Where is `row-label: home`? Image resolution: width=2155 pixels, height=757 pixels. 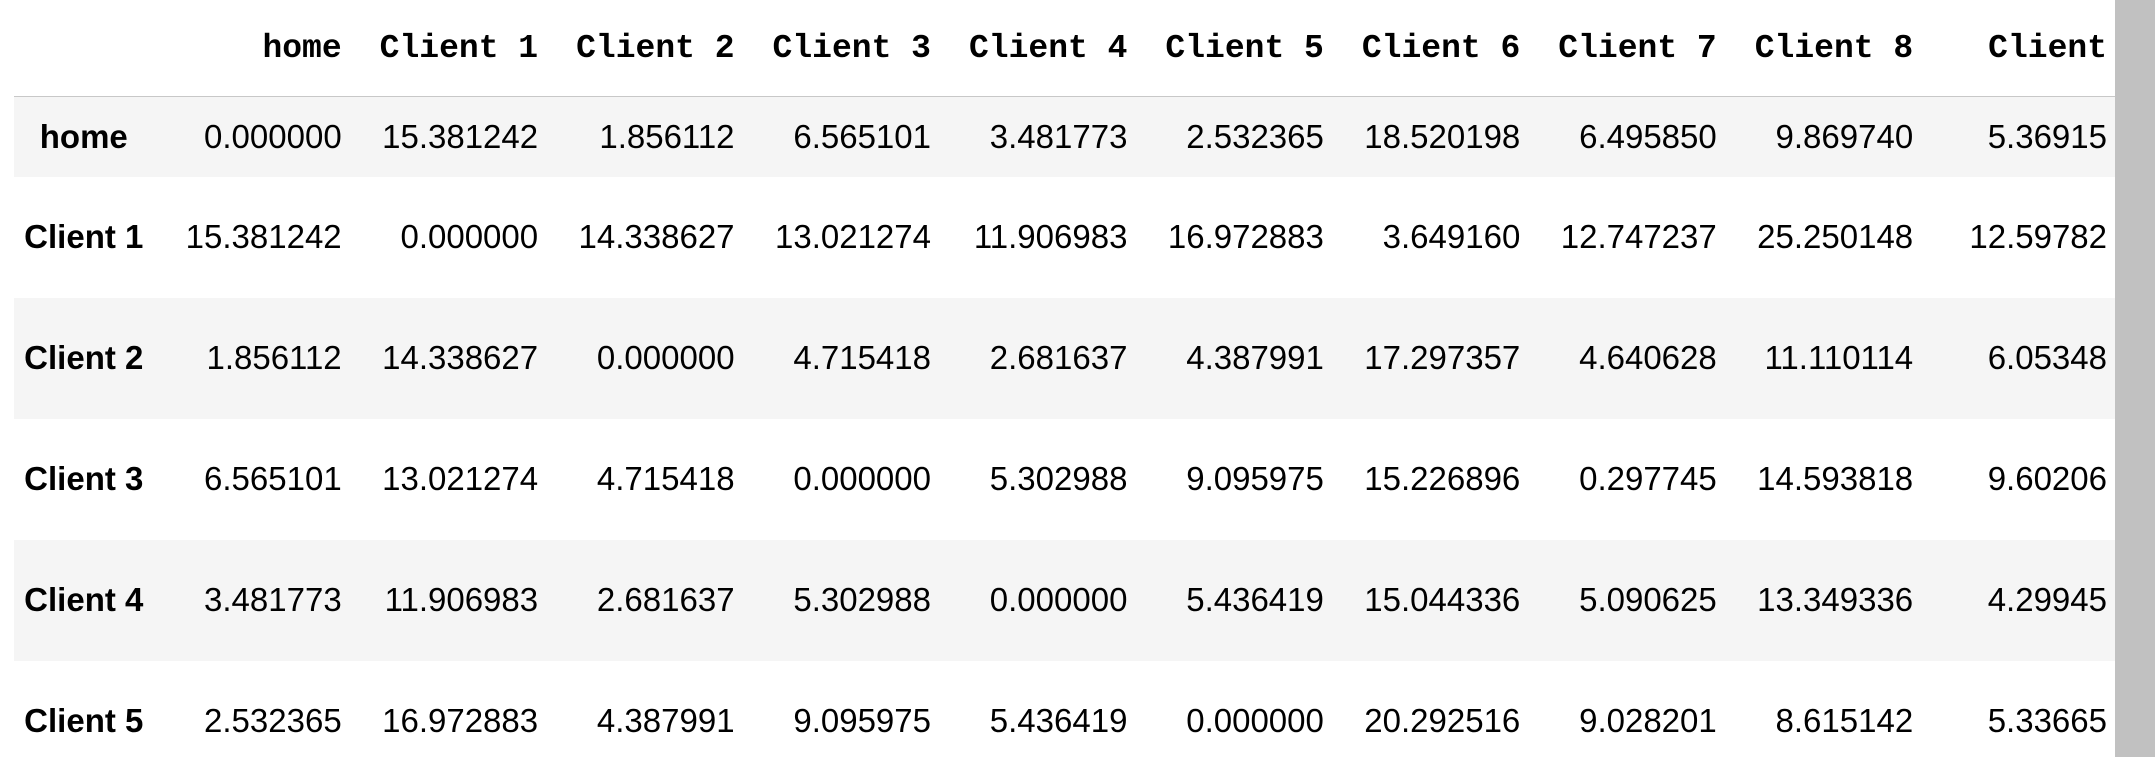
row-label: home is located at coordinates (83, 136).